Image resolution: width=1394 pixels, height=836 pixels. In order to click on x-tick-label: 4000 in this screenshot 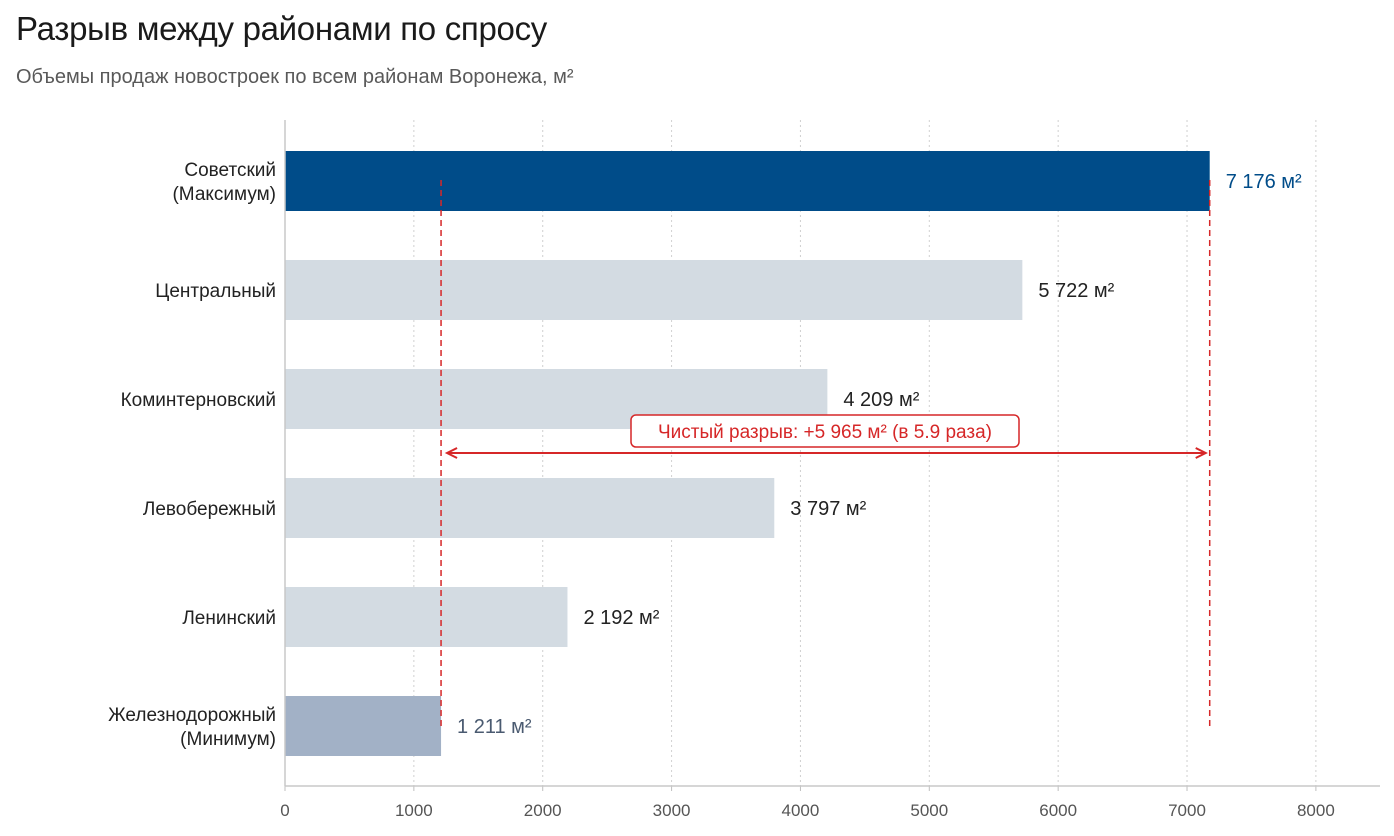, I will do `click(801, 810)`.